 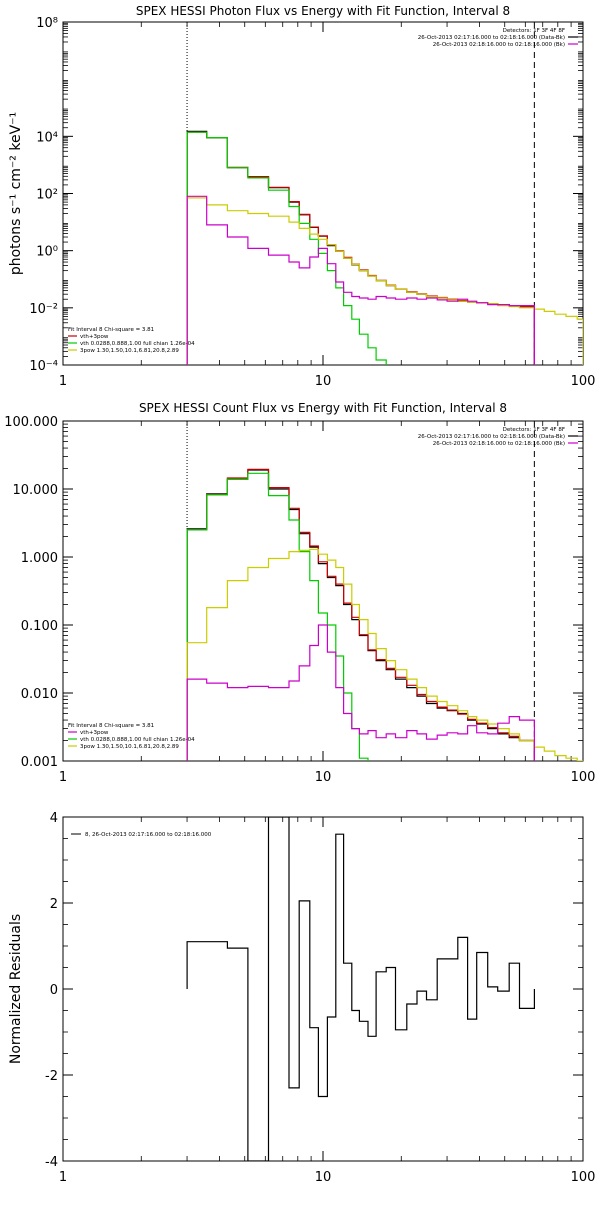 What do you see at coordinates (39, 694) in the screenshot?
I see `y-tick-label: 0.010` at bounding box center [39, 694].